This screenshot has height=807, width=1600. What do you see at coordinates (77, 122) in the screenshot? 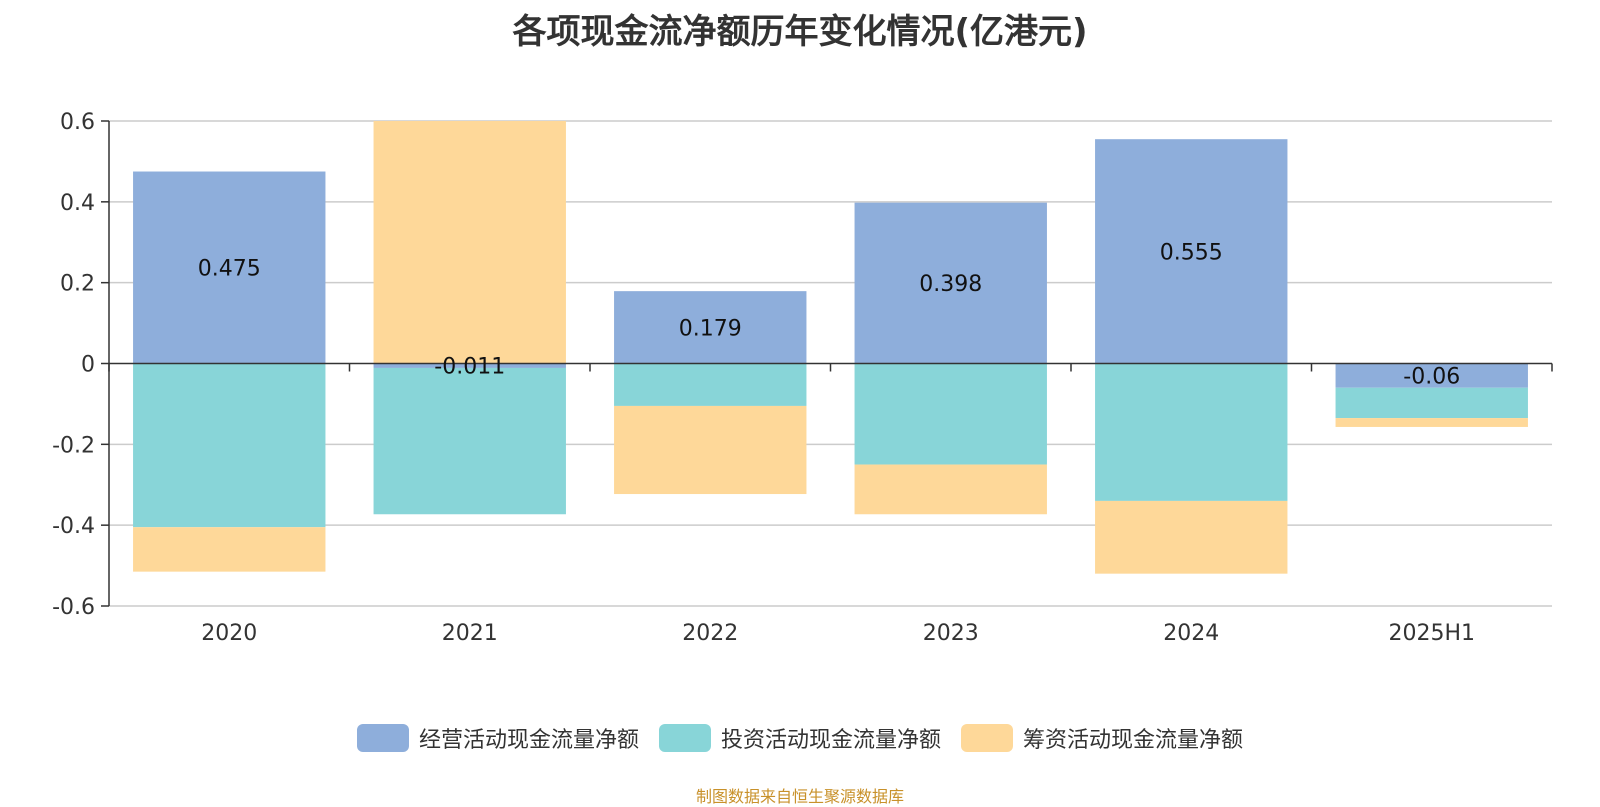
I see `y-tick-label: 0.6` at bounding box center [77, 122].